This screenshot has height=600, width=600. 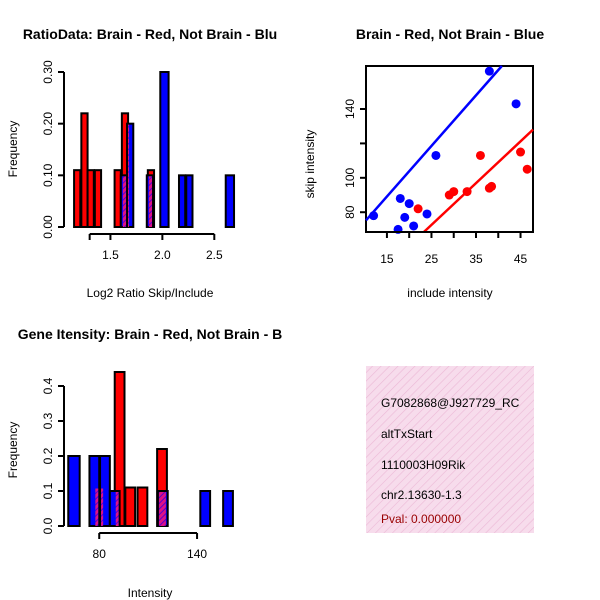 I want to click on y-tick-label: 0.20, so click(x=48, y=124).